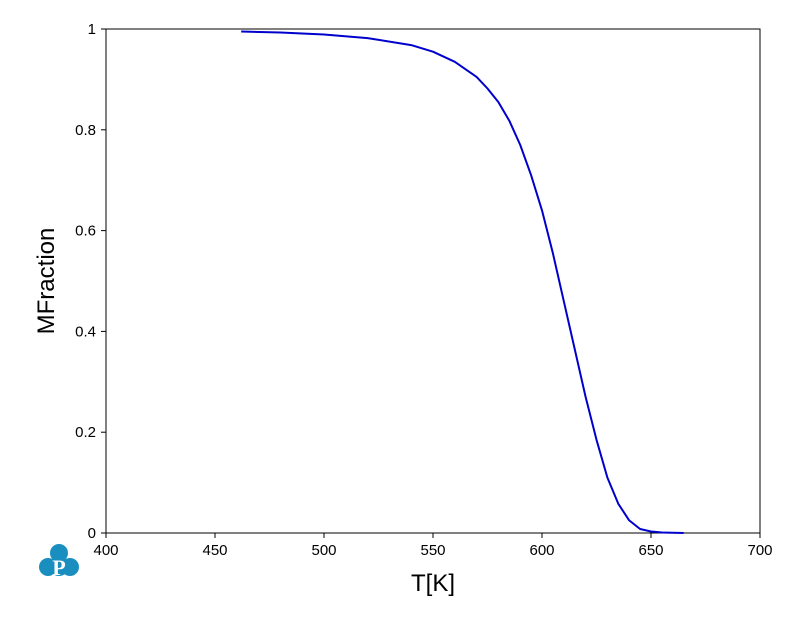 This screenshot has height=627, width=802. Describe the element at coordinates (46, 281) in the screenshot. I see `y-axis-title: MFraction` at that location.